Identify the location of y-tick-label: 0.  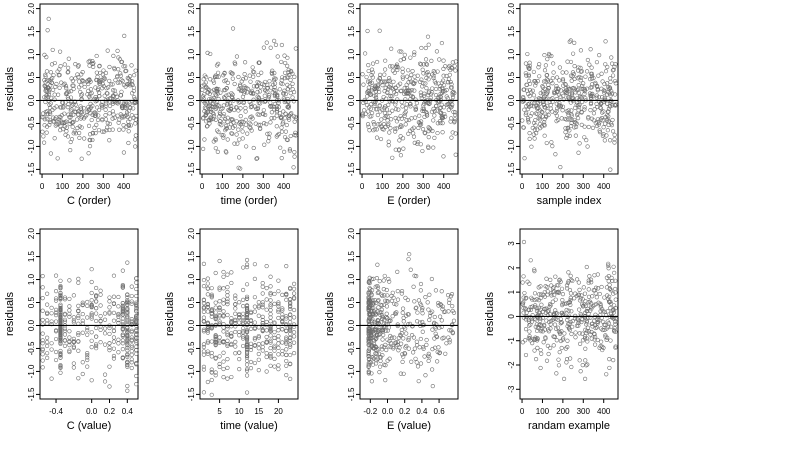
(511, 316).